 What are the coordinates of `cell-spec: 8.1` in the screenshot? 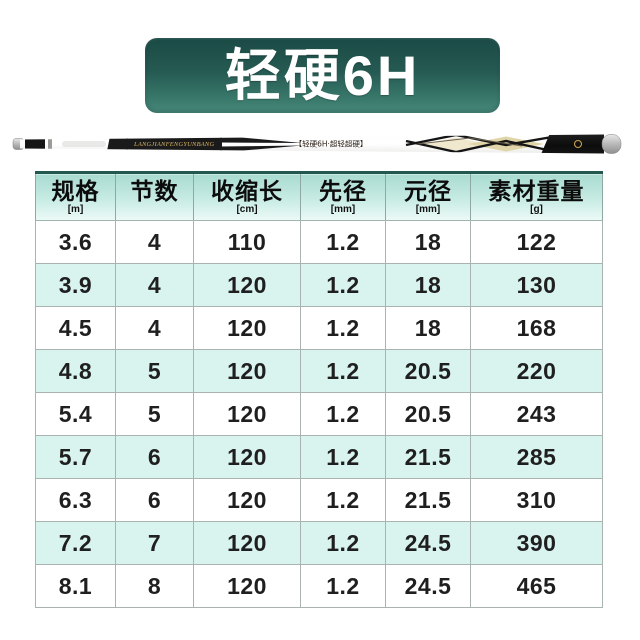 It's located at (75, 586).